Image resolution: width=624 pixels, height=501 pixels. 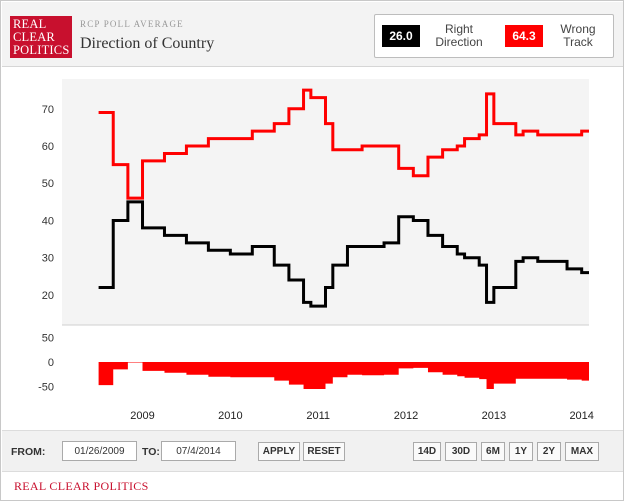 I want to click on logo-line-3: POLITICS, so click(x=41, y=50).